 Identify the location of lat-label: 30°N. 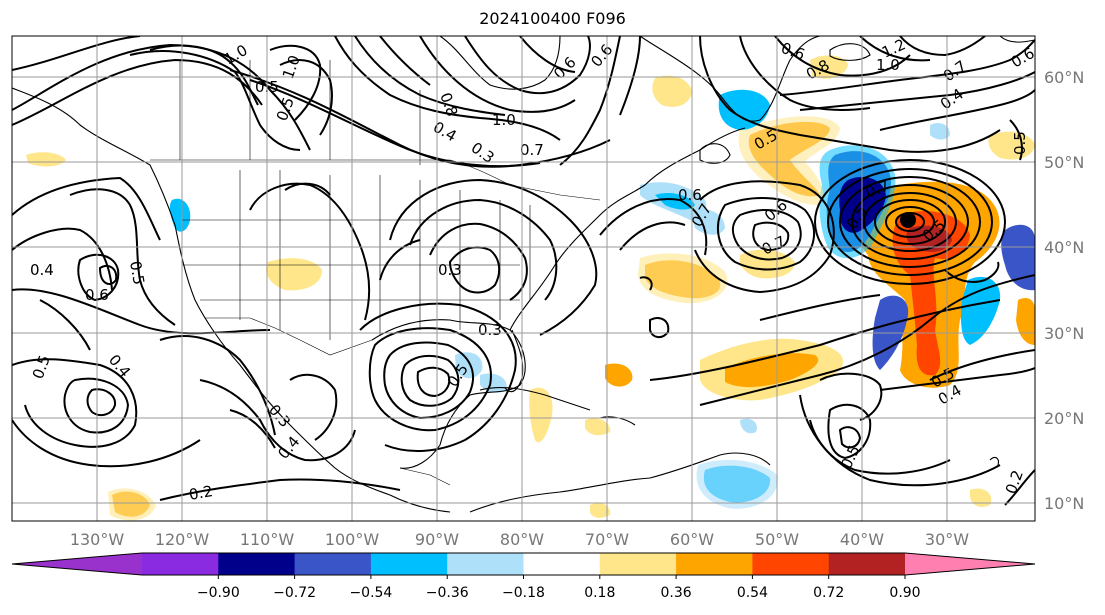
(1064, 333).